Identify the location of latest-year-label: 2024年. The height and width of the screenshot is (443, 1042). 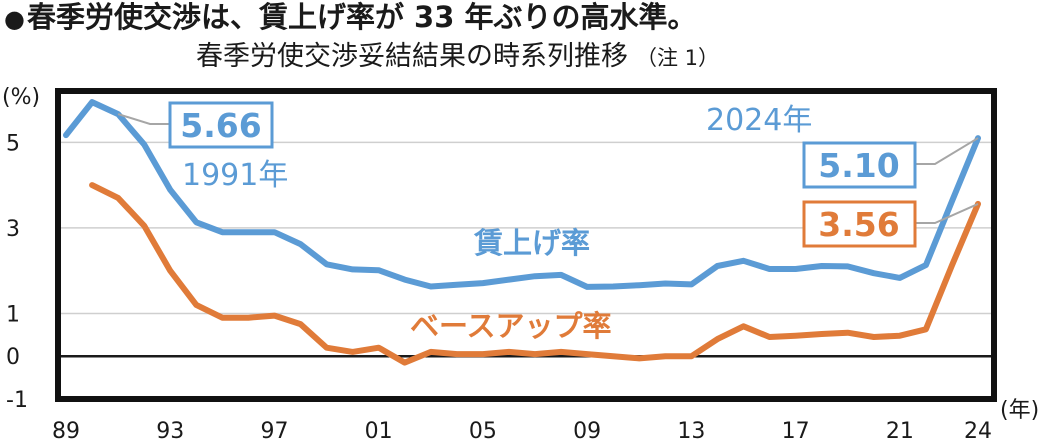
(759, 120).